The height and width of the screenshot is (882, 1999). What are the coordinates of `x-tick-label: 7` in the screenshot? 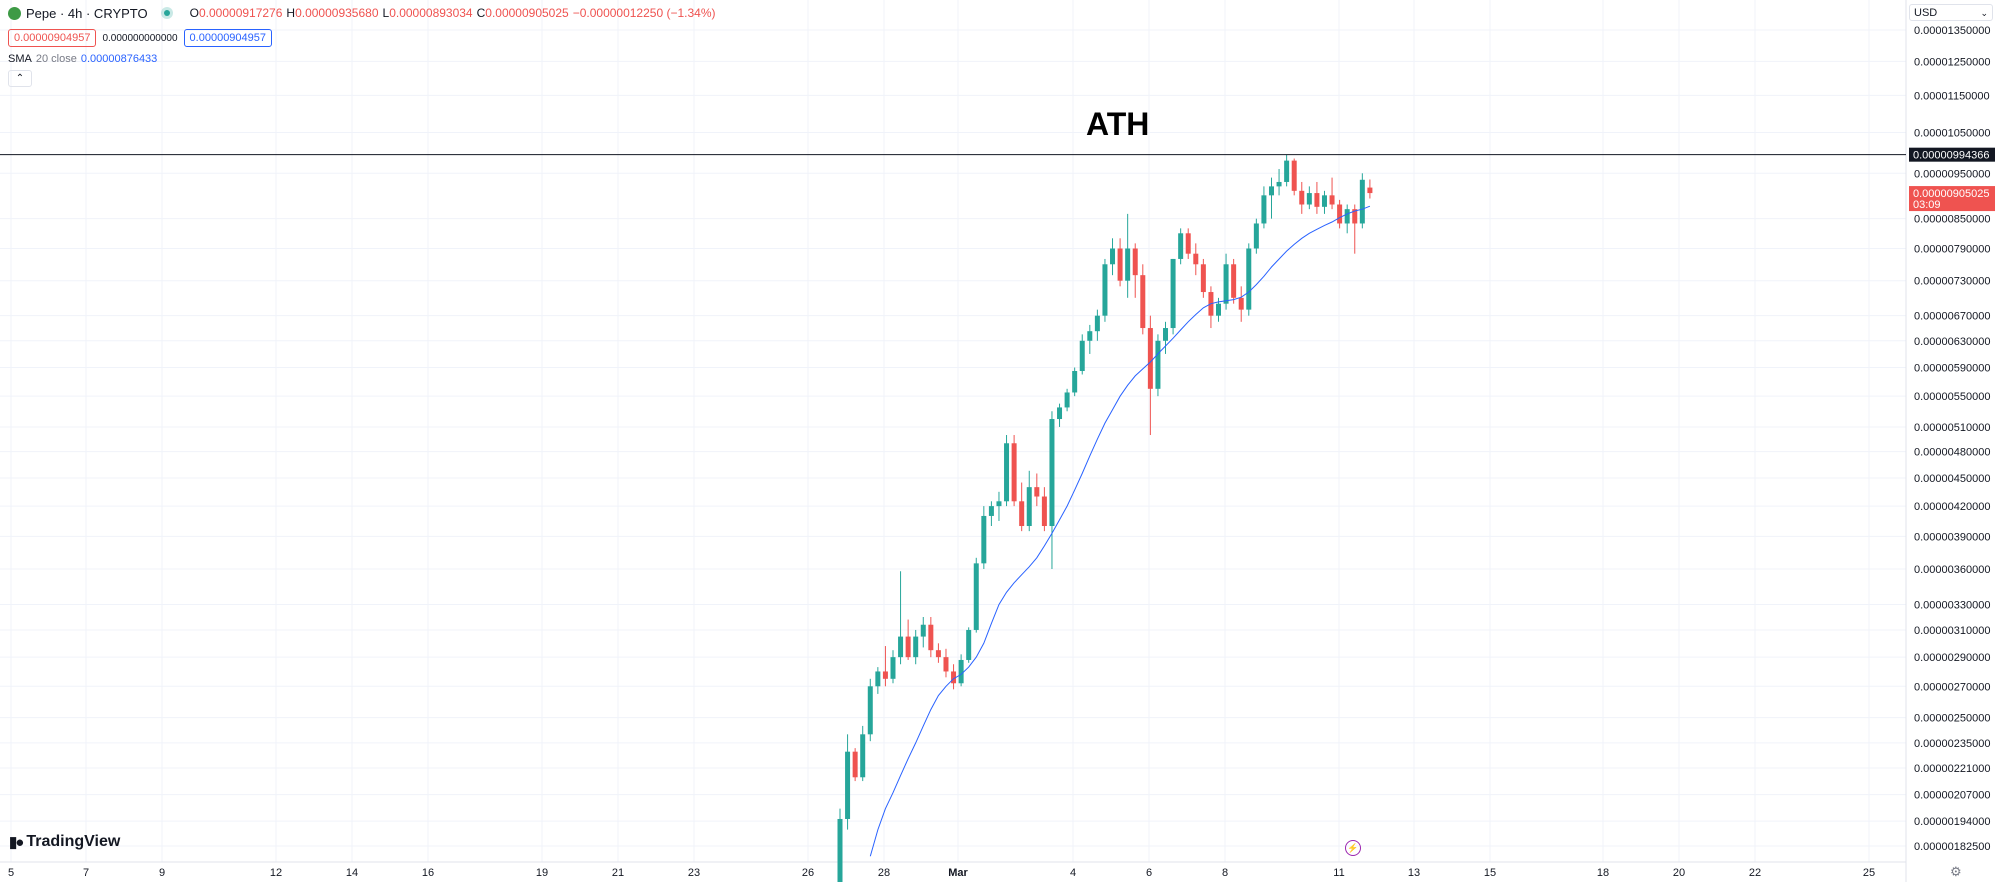 It's located at (86, 873).